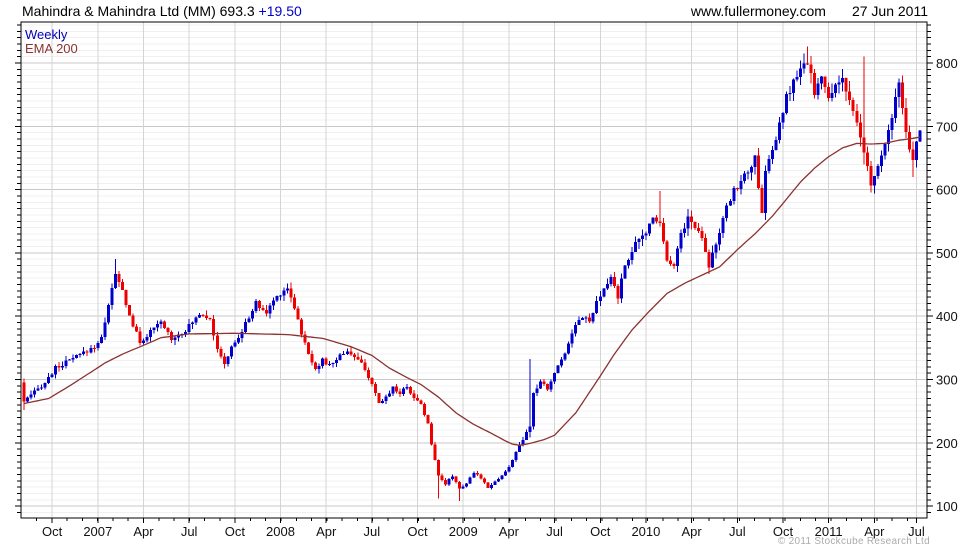 The image size is (980, 560). I want to click on price-change: +19.50, so click(278, 11).